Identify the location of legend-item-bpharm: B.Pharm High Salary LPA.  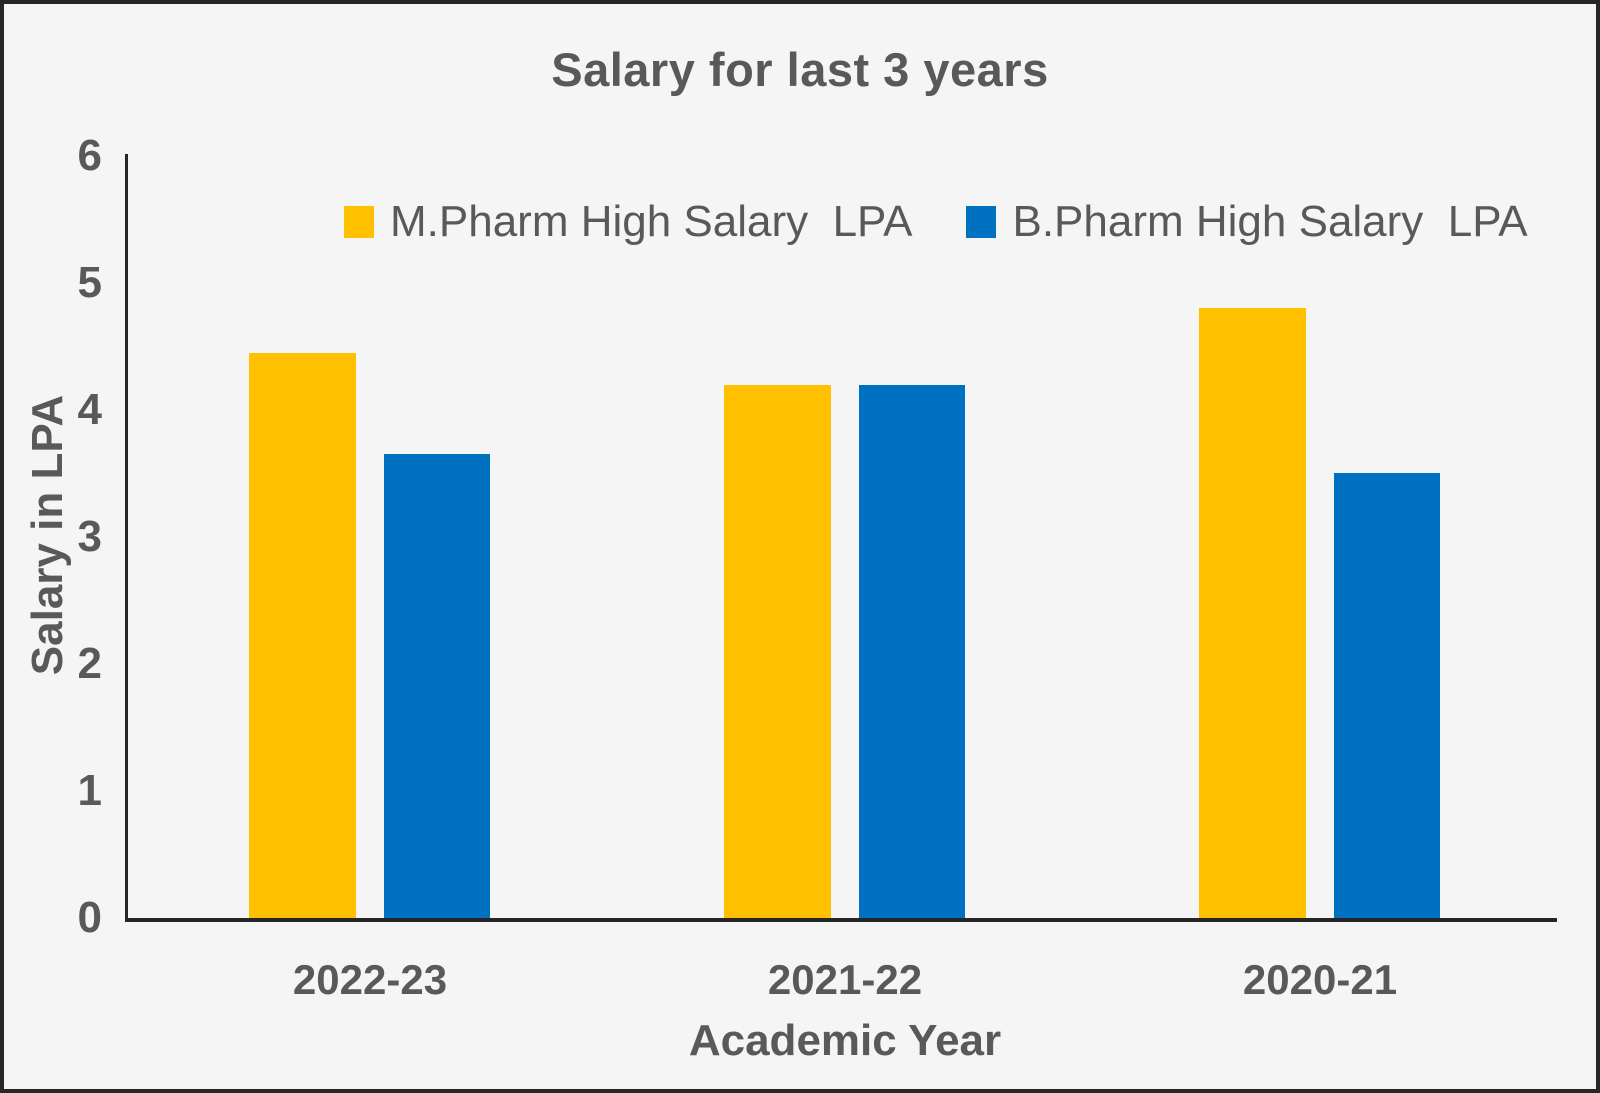
(1247, 222).